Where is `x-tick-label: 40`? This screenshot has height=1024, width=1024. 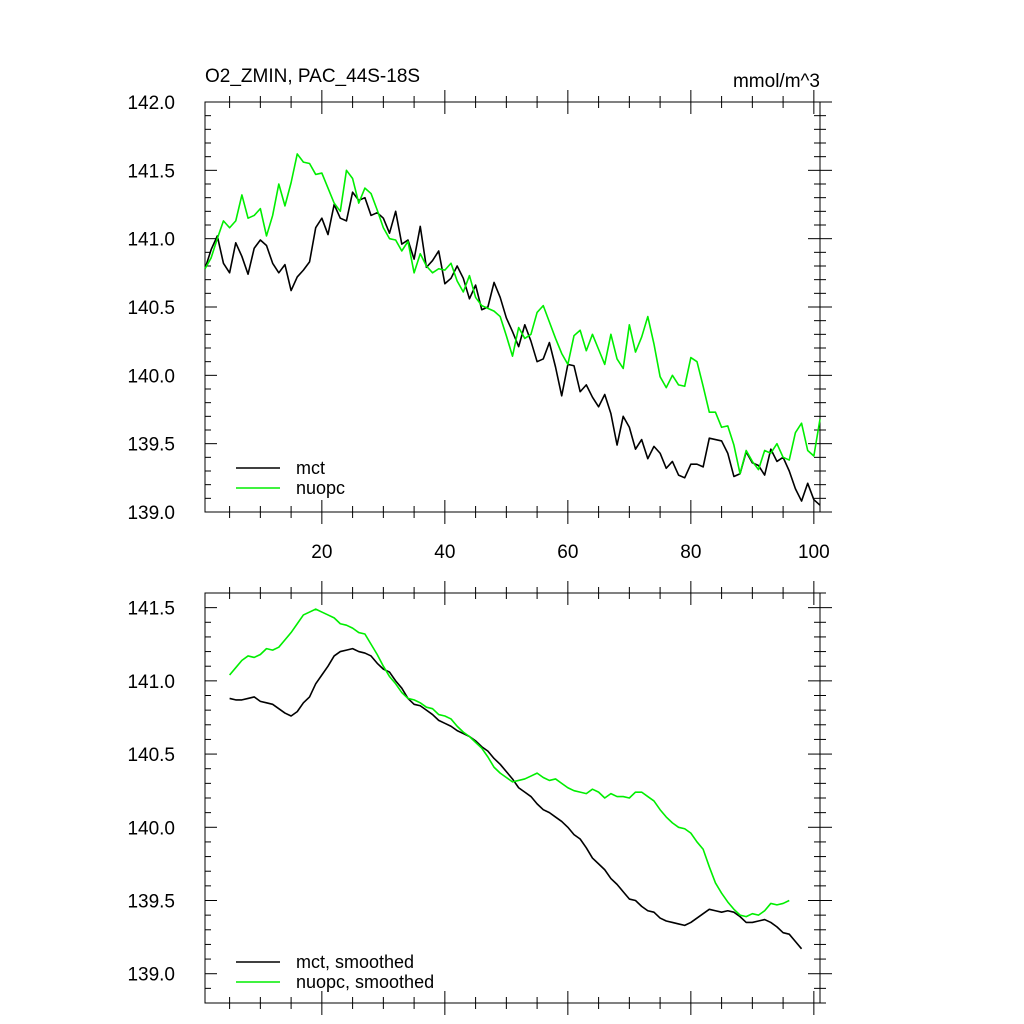
x-tick-label: 40 is located at coordinates (444, 552).